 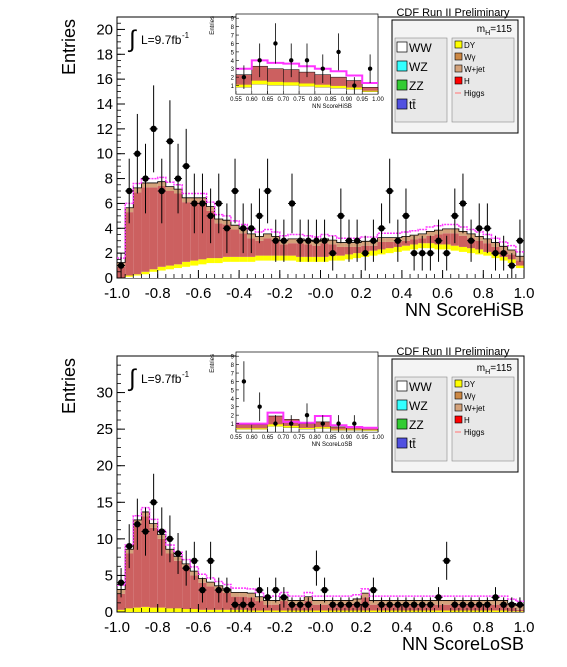 What do you see at coordinates (252, 100) in the screenshot?
I see `inset-x-label: 0.60` at bounding box center [252, 100].